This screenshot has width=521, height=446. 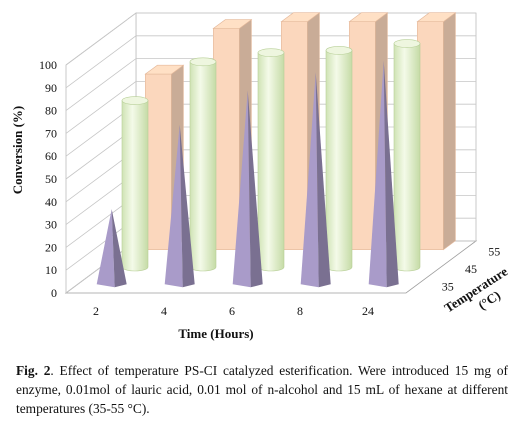 What do you see at coordinates (17, 150) in the screenshot?
I see `y-axis-title: Conversion (%)` at bounding box center [17, 150].